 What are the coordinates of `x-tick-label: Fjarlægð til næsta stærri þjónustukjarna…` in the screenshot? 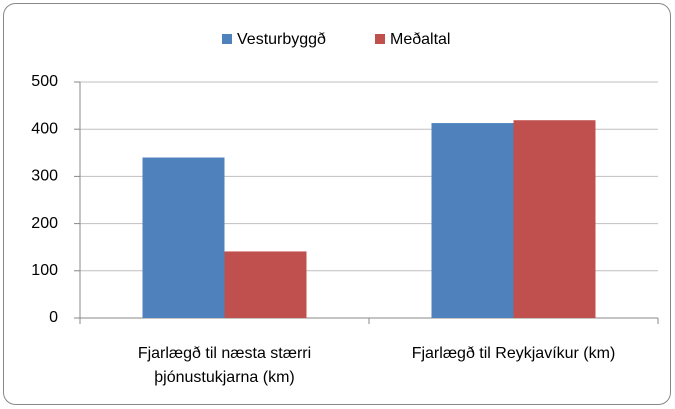 It's located at (224, 365).